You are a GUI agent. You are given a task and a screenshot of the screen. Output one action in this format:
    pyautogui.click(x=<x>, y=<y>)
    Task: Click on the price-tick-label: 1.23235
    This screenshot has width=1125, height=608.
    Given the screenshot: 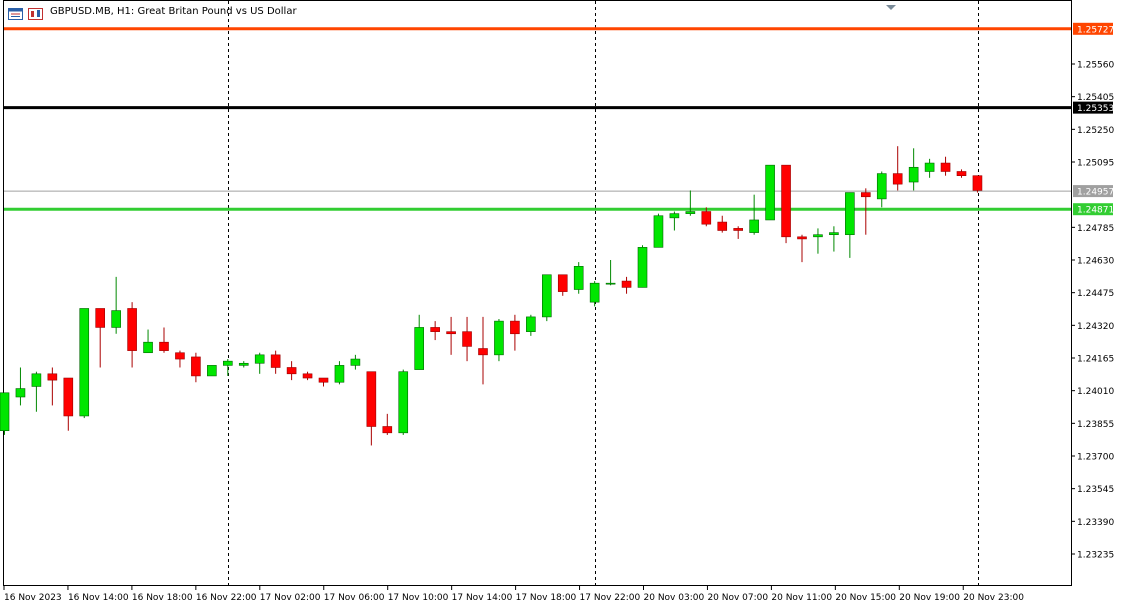 What is the action you would take?
    pyautogui.click(x=1095, y=556)
    